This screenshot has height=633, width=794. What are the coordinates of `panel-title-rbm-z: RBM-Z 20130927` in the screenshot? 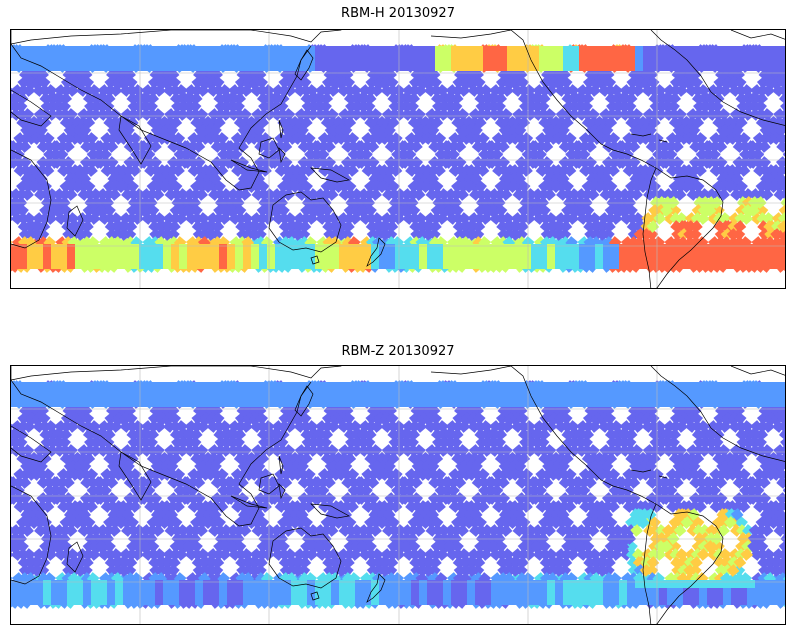 It's located at (398, 351).